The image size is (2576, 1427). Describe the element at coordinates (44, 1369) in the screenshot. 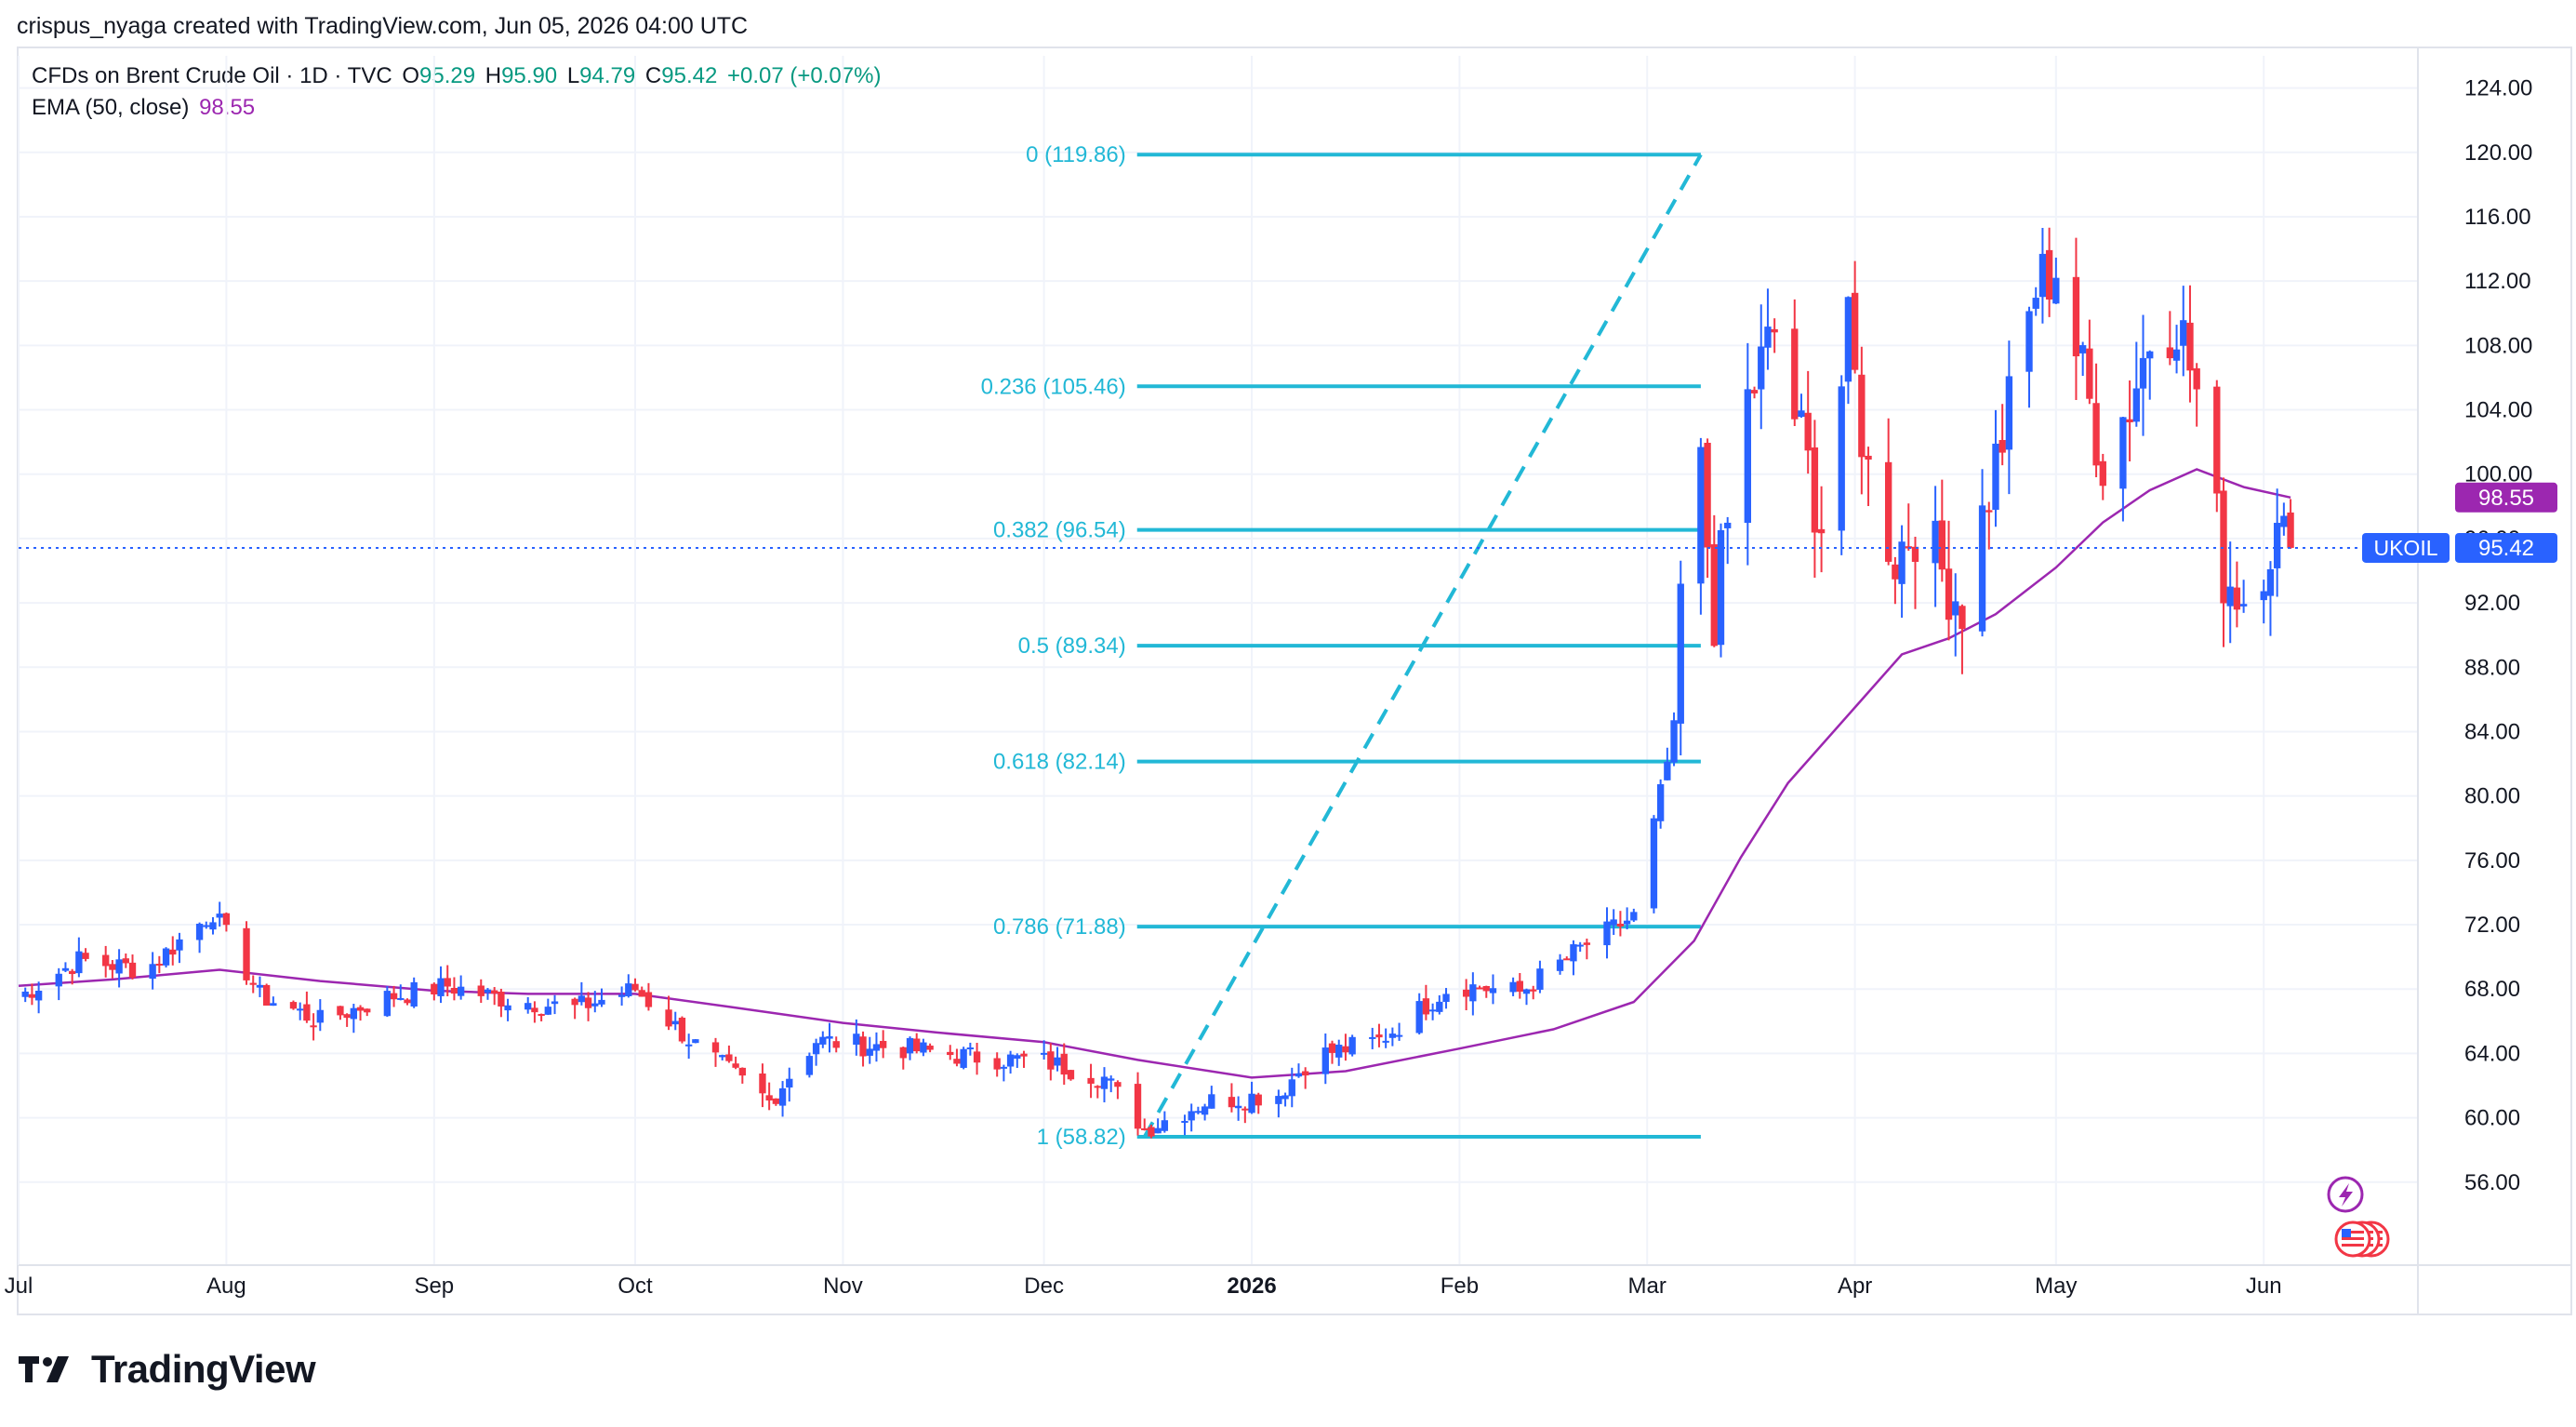

I see `tradingview-logo-icon` at that location.